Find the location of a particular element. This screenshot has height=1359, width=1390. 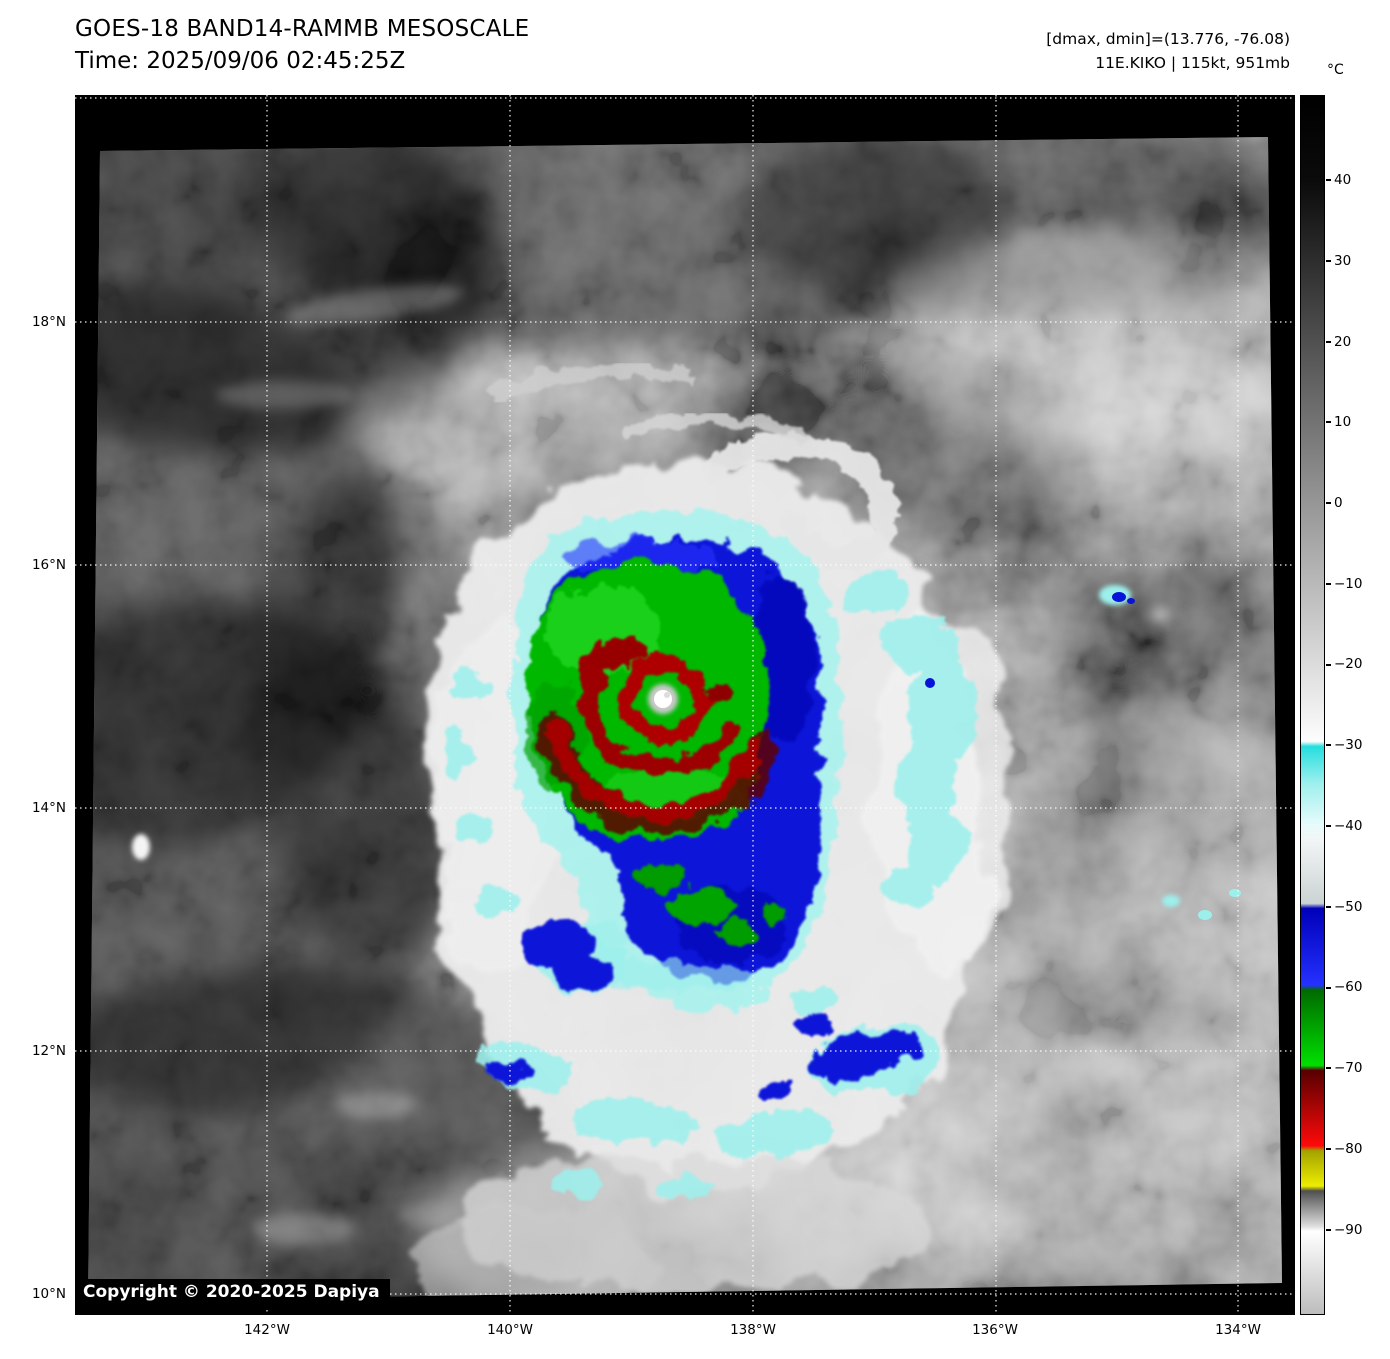

lat-label: 10°N is located at coordinates (48, 1294).